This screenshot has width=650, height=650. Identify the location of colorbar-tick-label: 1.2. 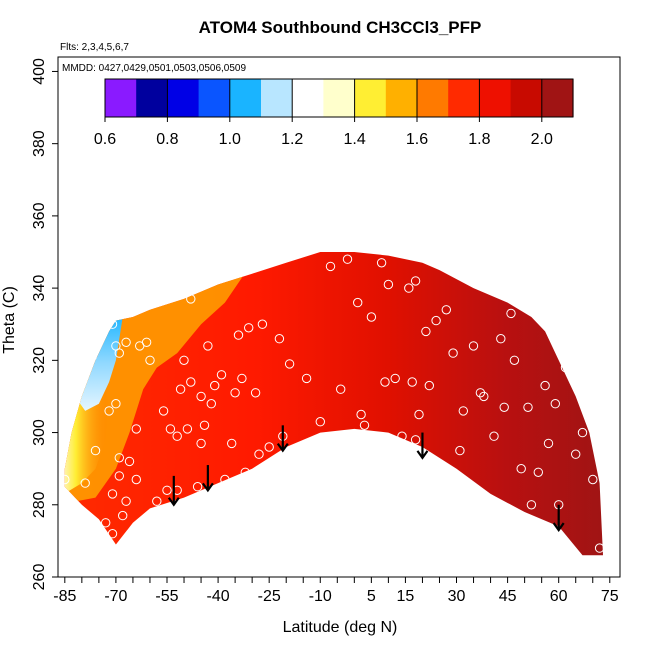
(292, 139).